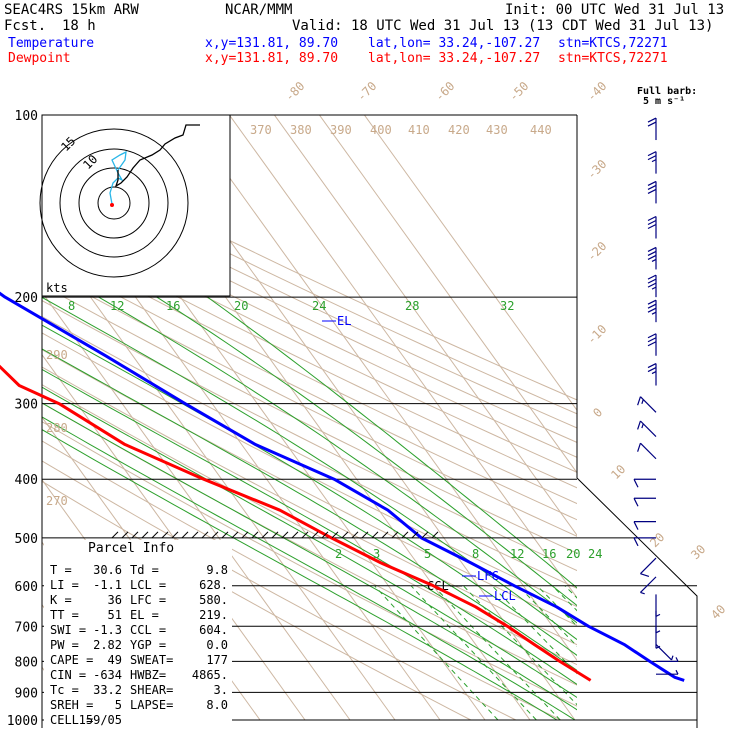  Describe the element at coordinates (57, 501) in the screenshot. I see `dry-adiabat-label: 270` at that location.